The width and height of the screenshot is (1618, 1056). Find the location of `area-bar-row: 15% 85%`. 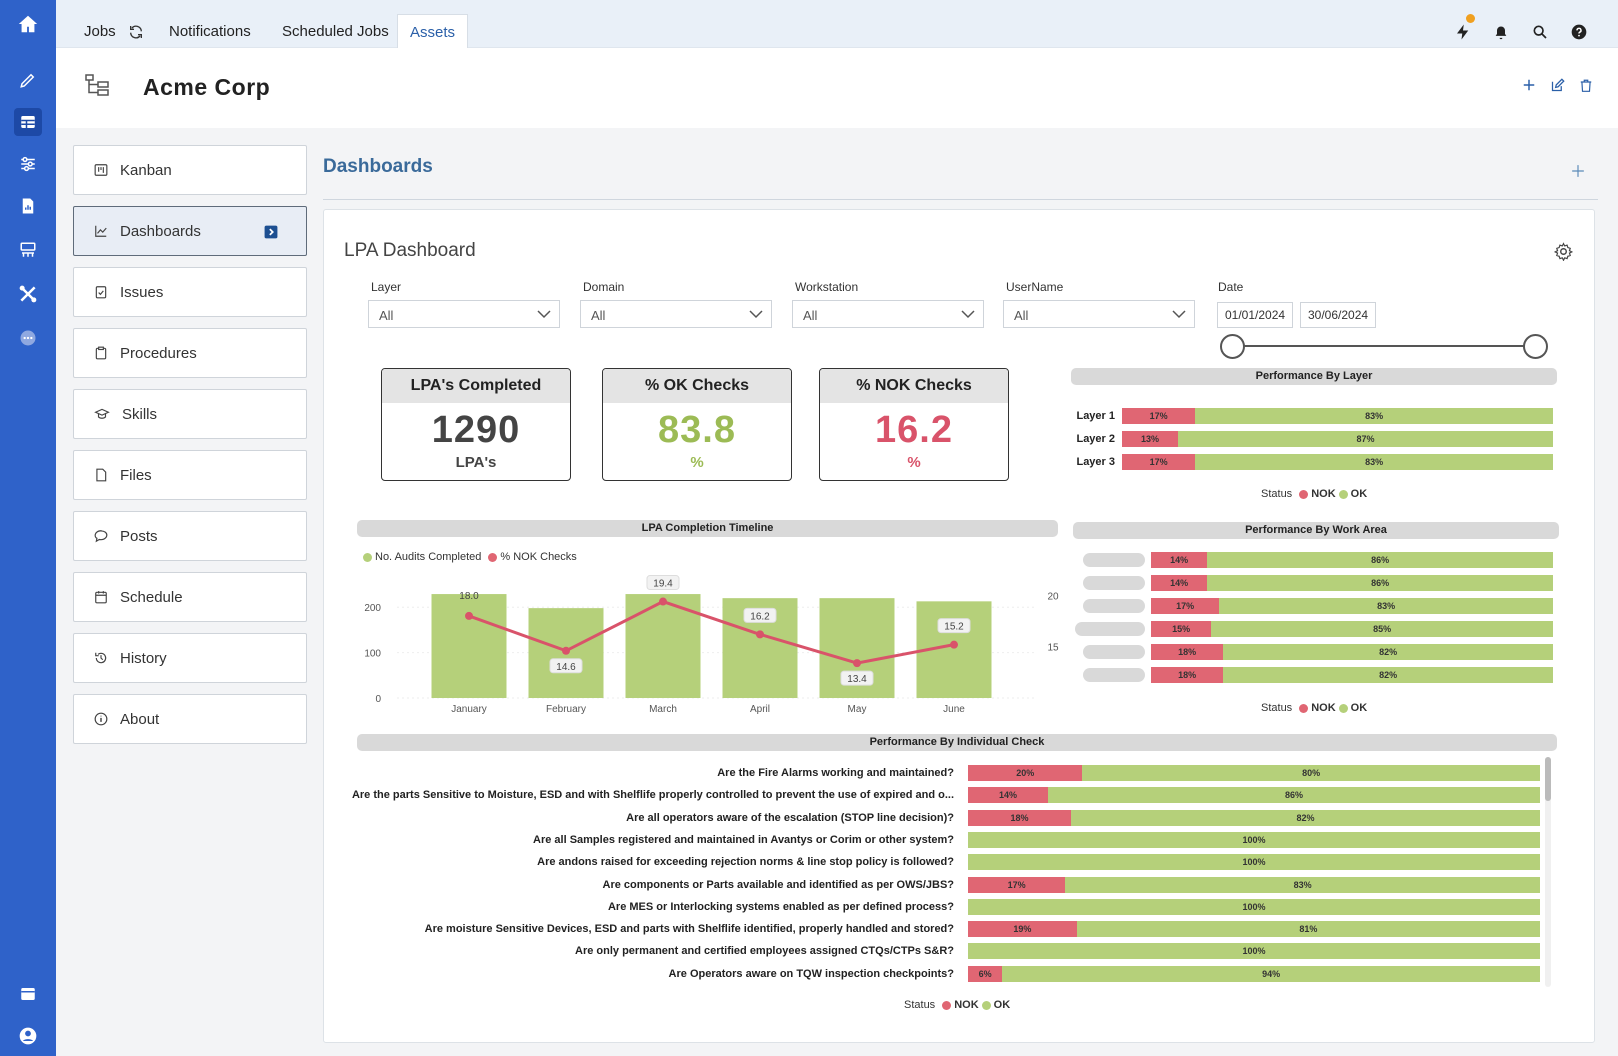

area-bar-row: 15% 85% is located at coordinates (1352, 629).